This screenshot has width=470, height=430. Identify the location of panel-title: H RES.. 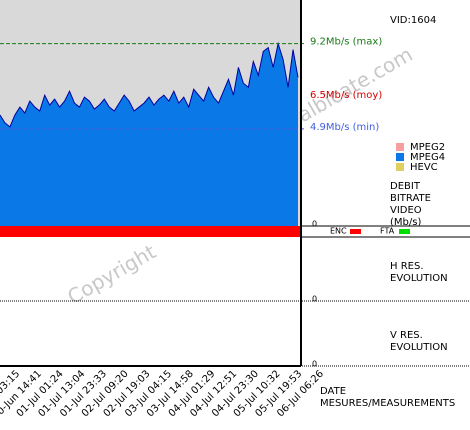
(407, 266).